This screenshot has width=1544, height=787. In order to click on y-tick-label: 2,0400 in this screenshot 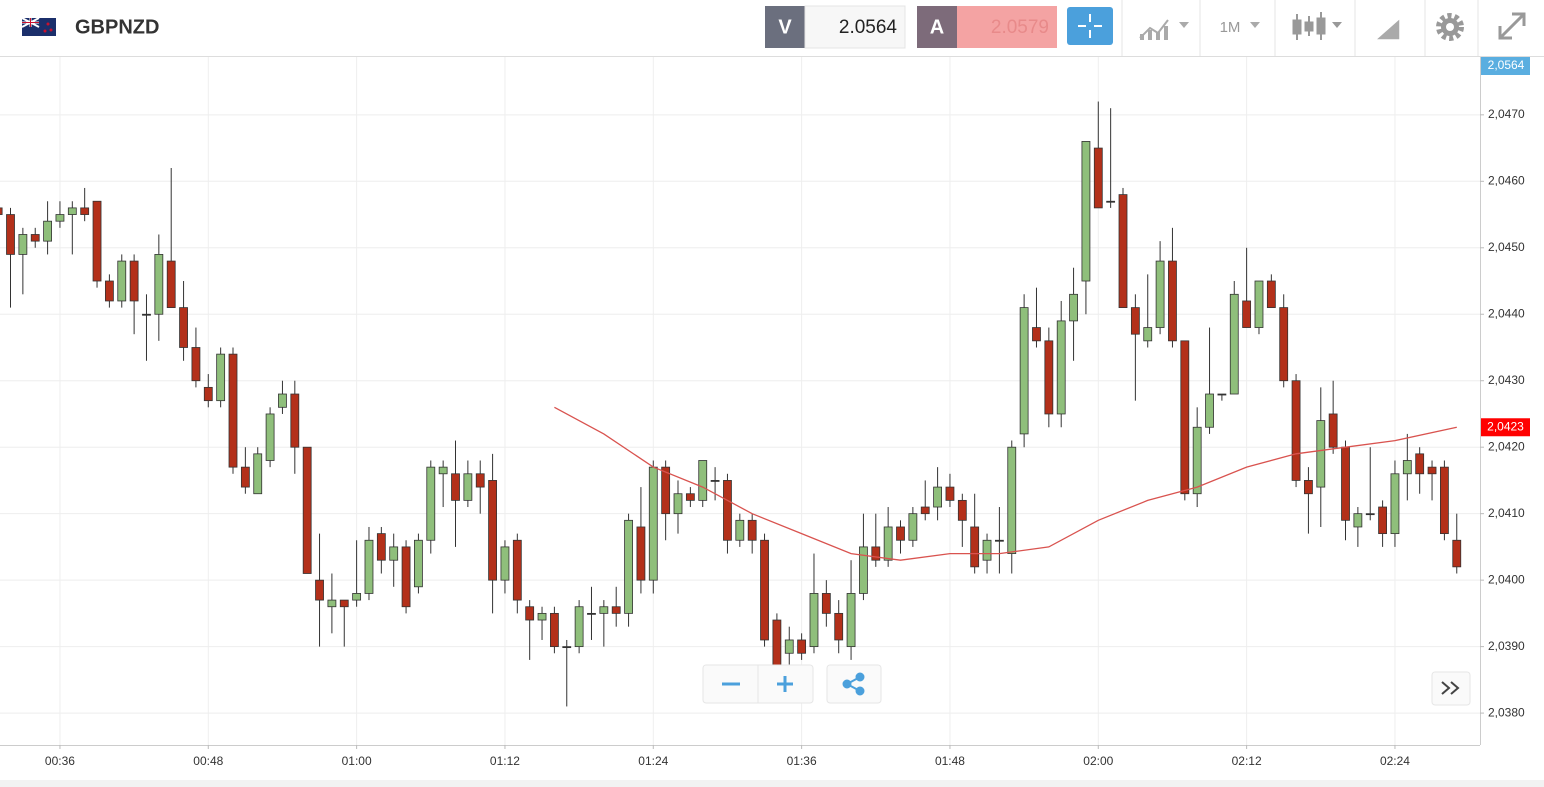, I will do `click(1506, 579)`.